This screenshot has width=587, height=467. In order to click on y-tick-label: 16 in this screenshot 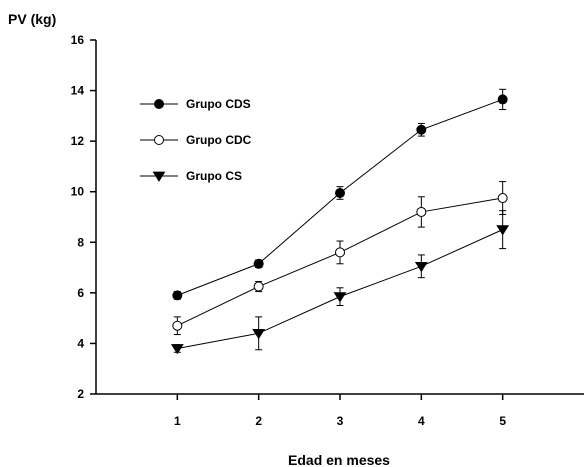, I will do `click(78, 40)`.